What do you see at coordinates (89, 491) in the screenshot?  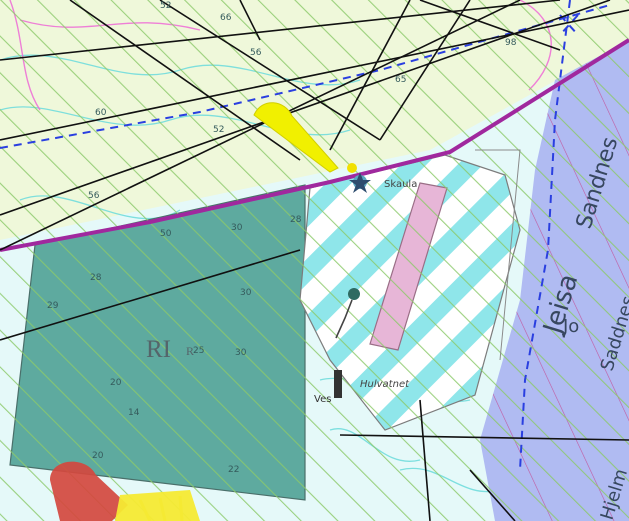 I see `red-marker` at bounding box center [89, 491].